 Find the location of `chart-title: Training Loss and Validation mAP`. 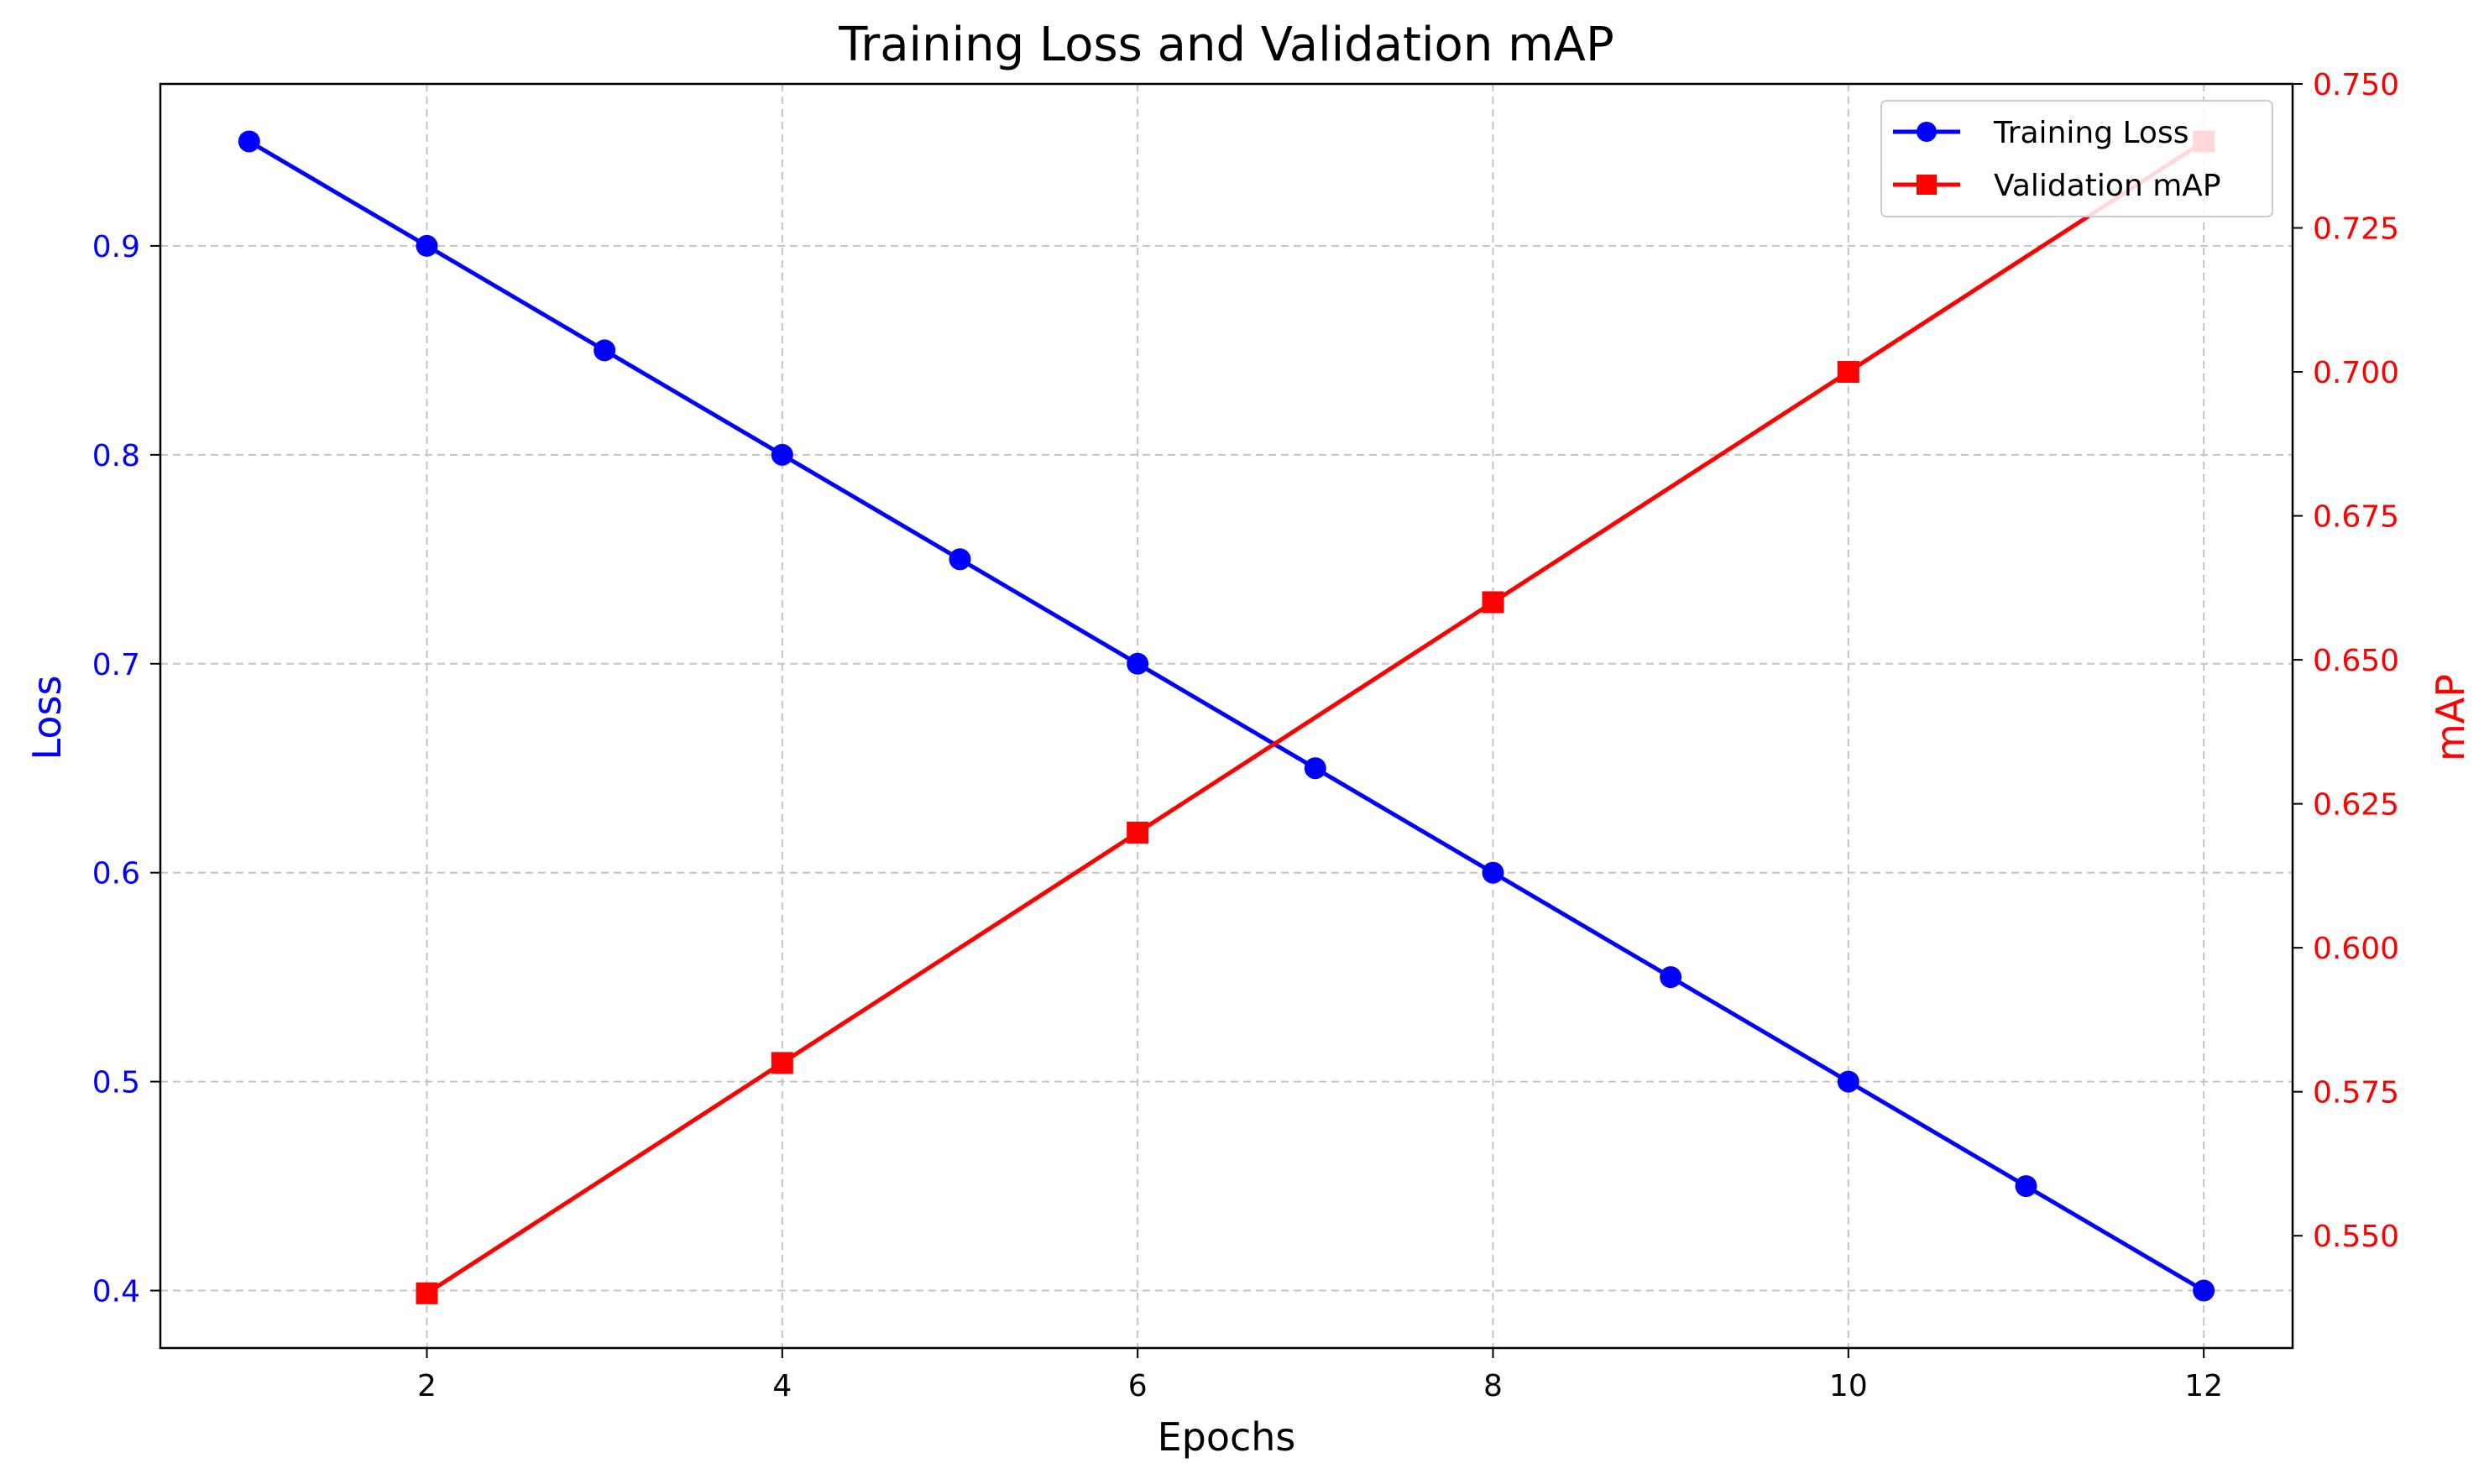

chart-title: Training Loss and Validation mAP is located at coordinates (1226, 45).